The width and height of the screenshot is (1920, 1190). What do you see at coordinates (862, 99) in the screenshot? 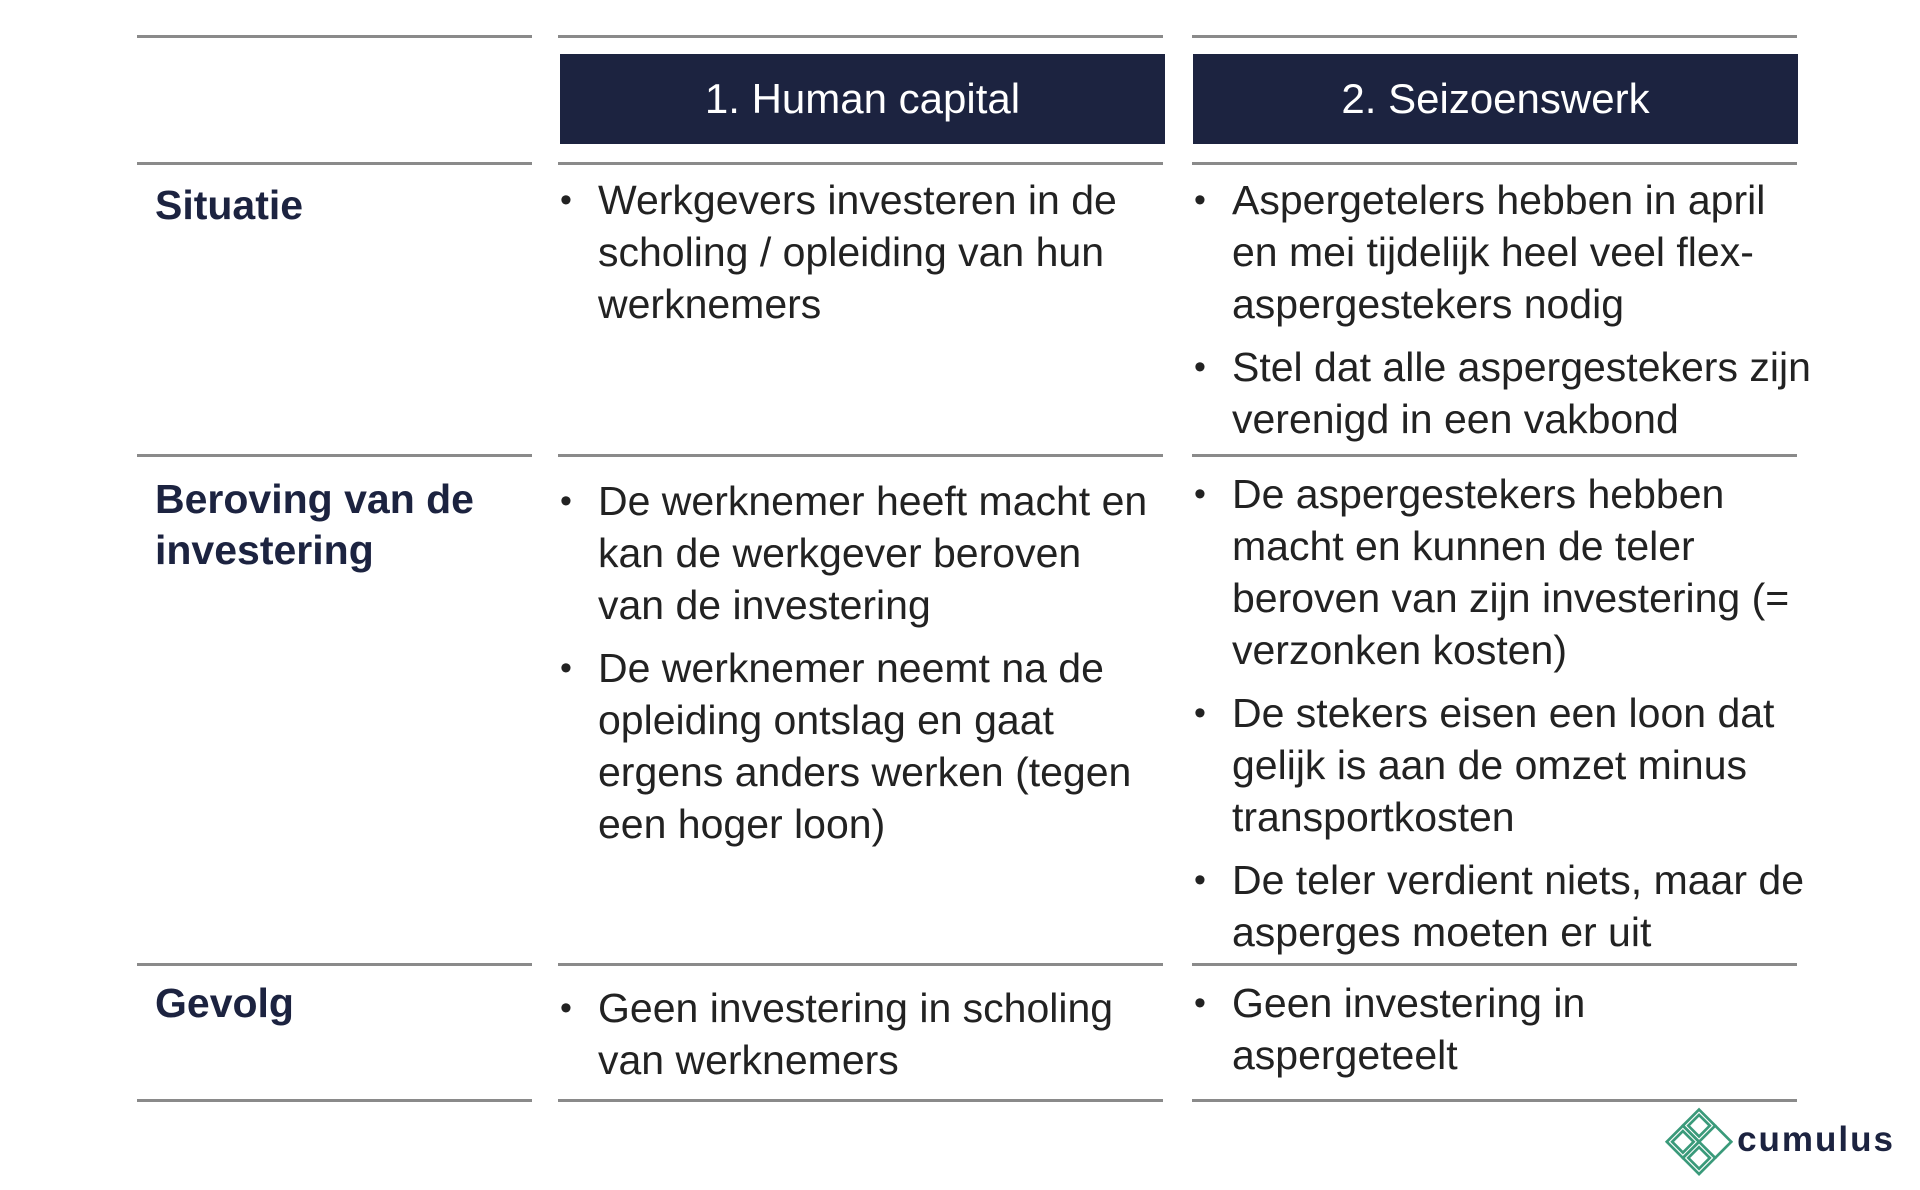
I see `column-header-human-capital: 1. Human capital` at bounding box center [862, 99].